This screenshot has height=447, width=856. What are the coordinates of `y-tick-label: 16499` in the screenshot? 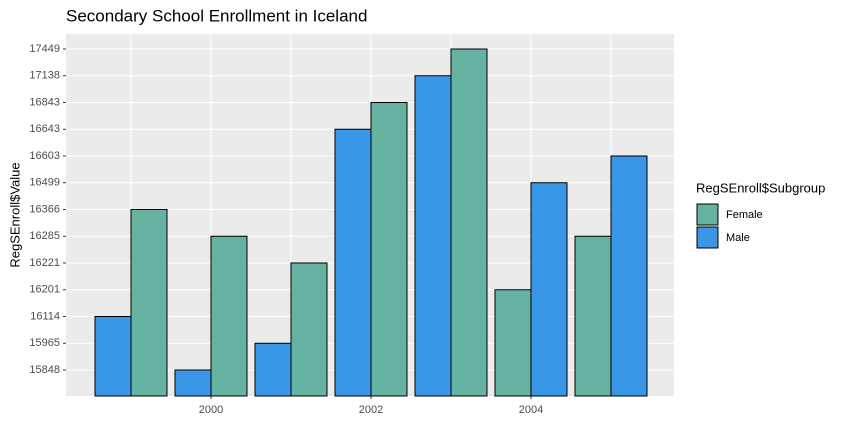 It's located at (44, 183).